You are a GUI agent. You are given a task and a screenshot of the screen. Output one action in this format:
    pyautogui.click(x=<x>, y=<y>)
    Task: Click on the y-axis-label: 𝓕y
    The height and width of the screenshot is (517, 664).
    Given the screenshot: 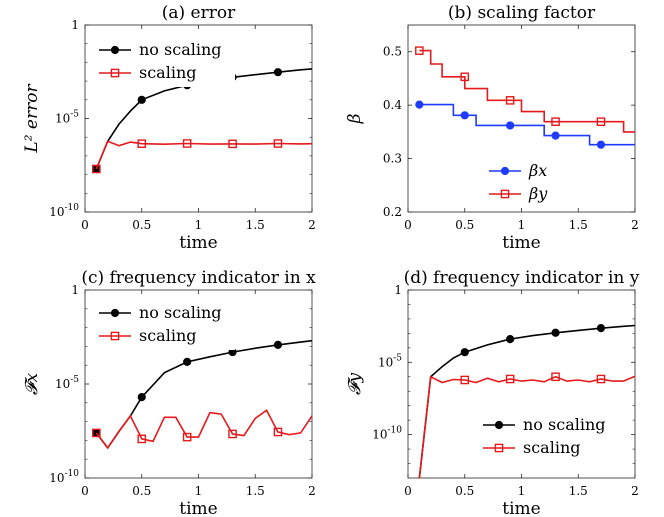 What is the action you would take?
    pyautogui.click(x=355, y=384)
    